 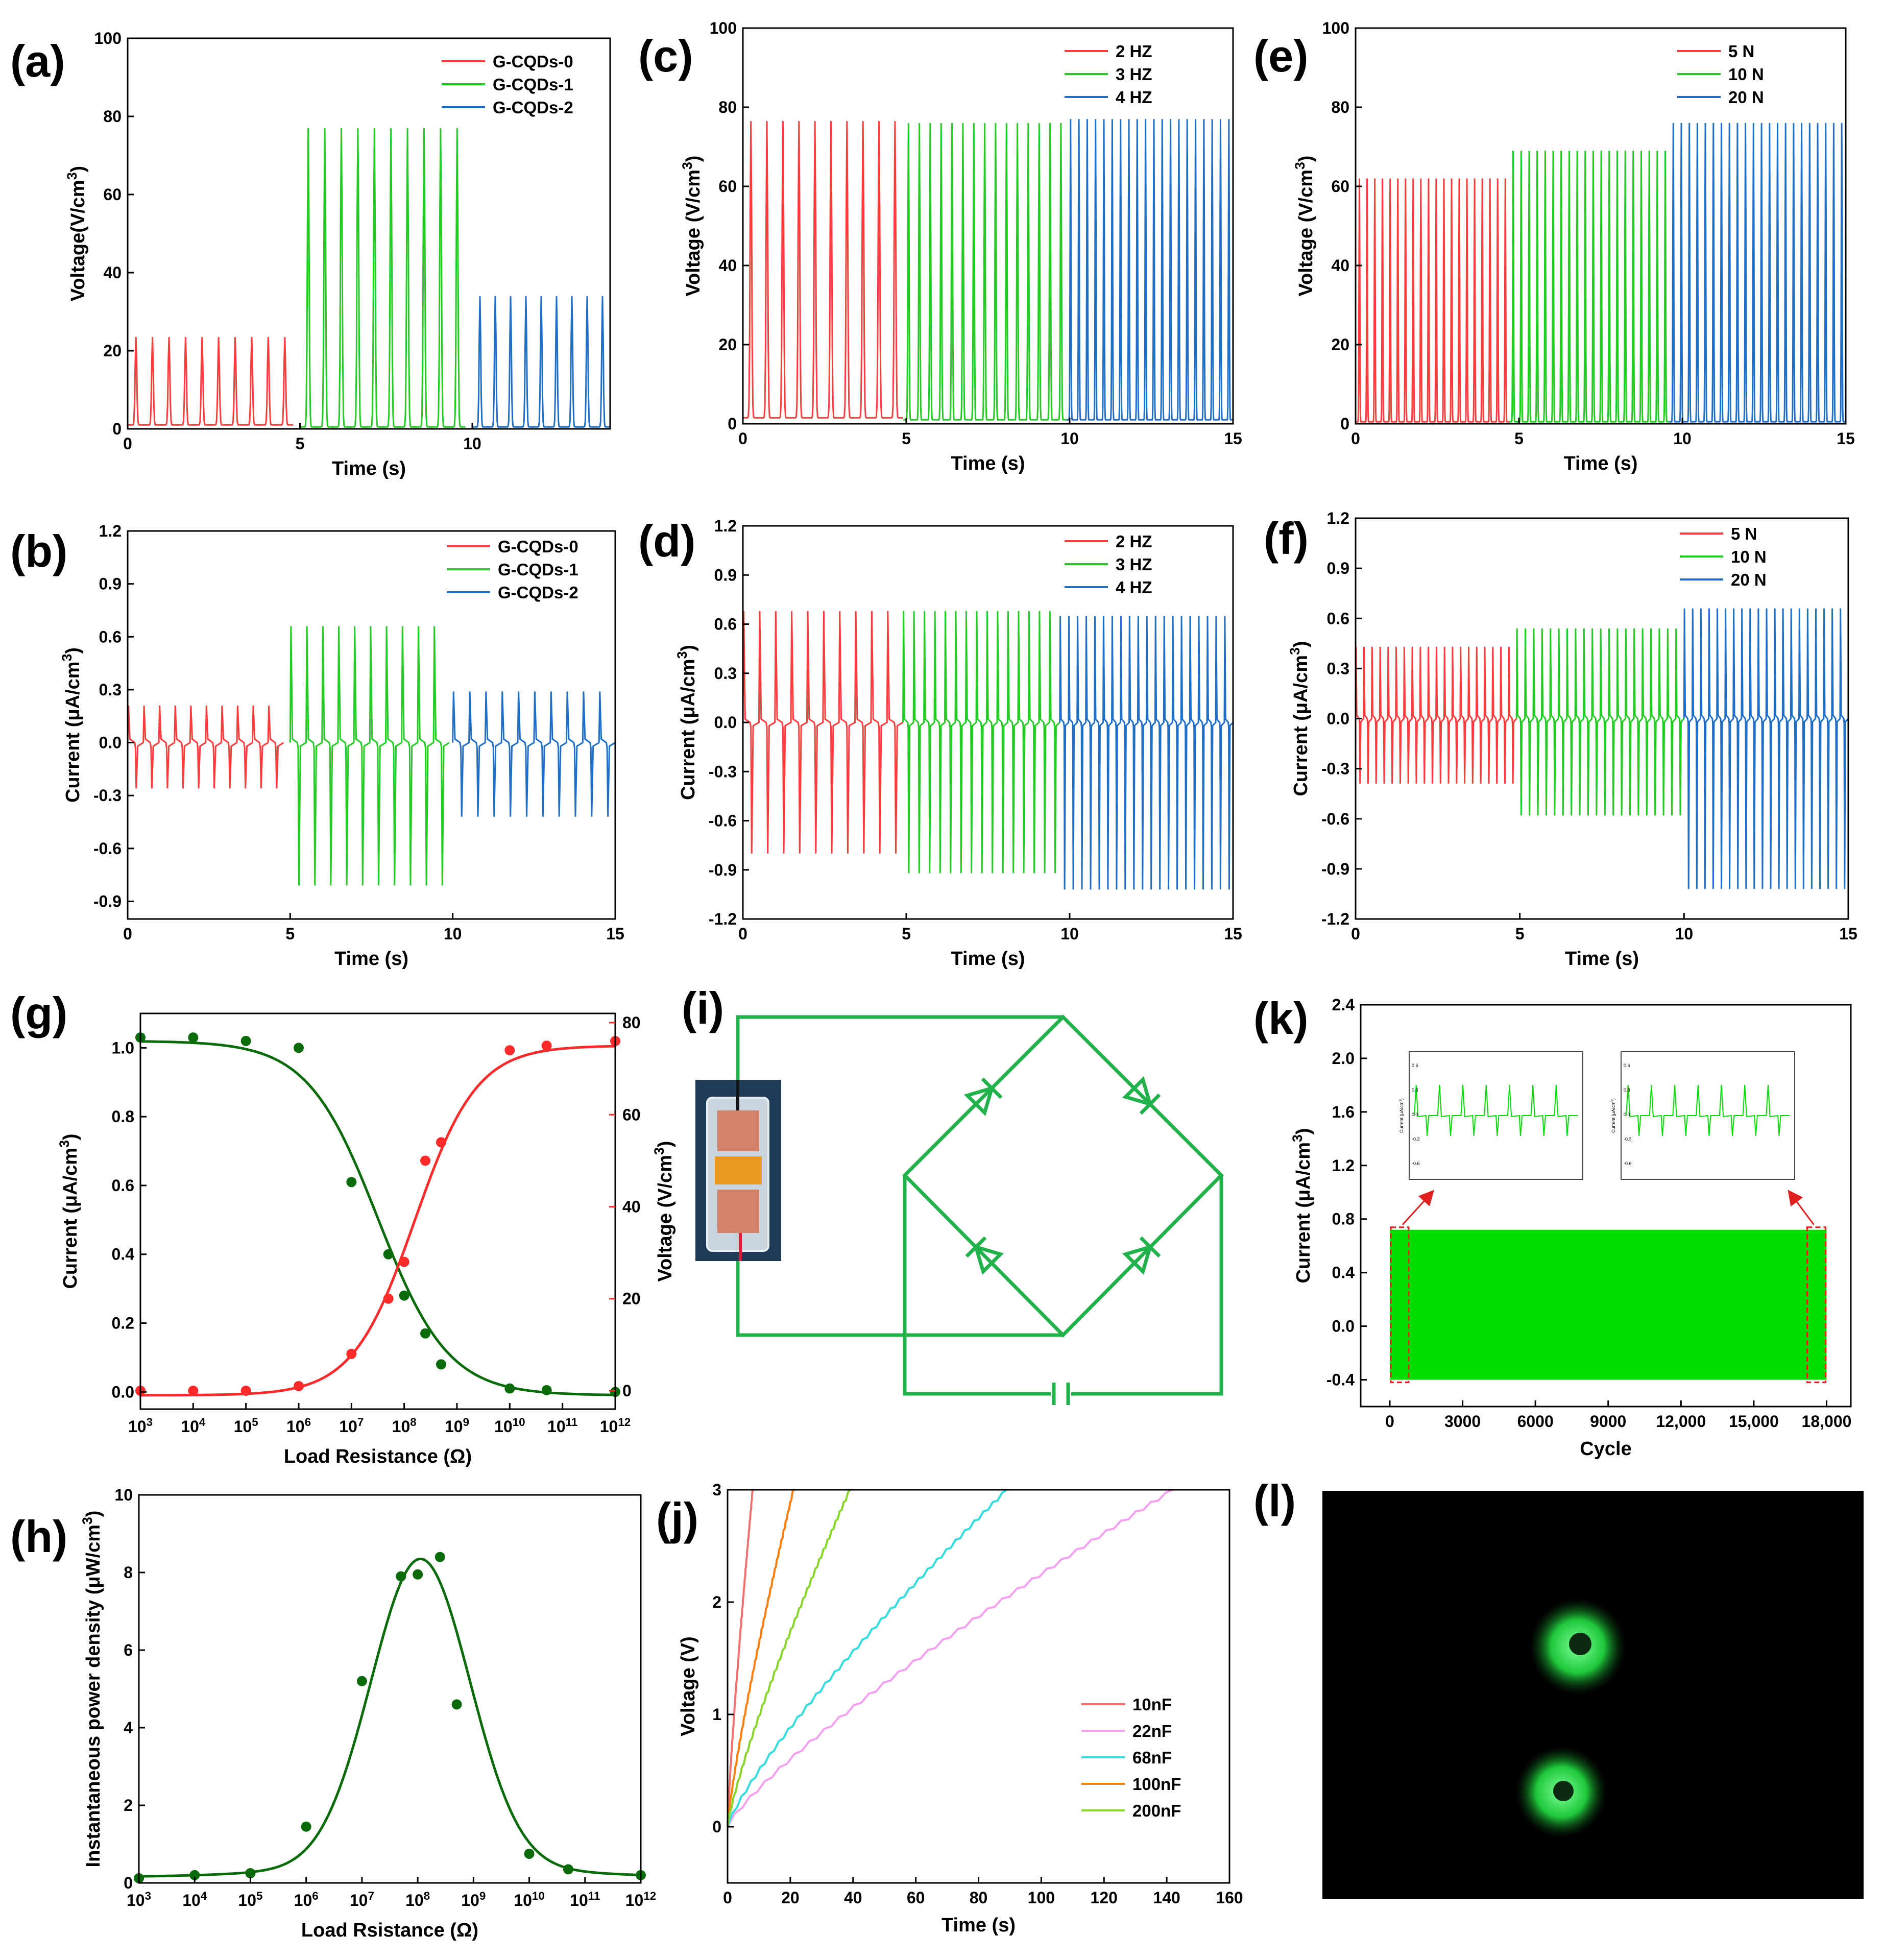 I want to click on k-y-axis-title-text: Current (μA/cm, so click(x=1303, y=1213).